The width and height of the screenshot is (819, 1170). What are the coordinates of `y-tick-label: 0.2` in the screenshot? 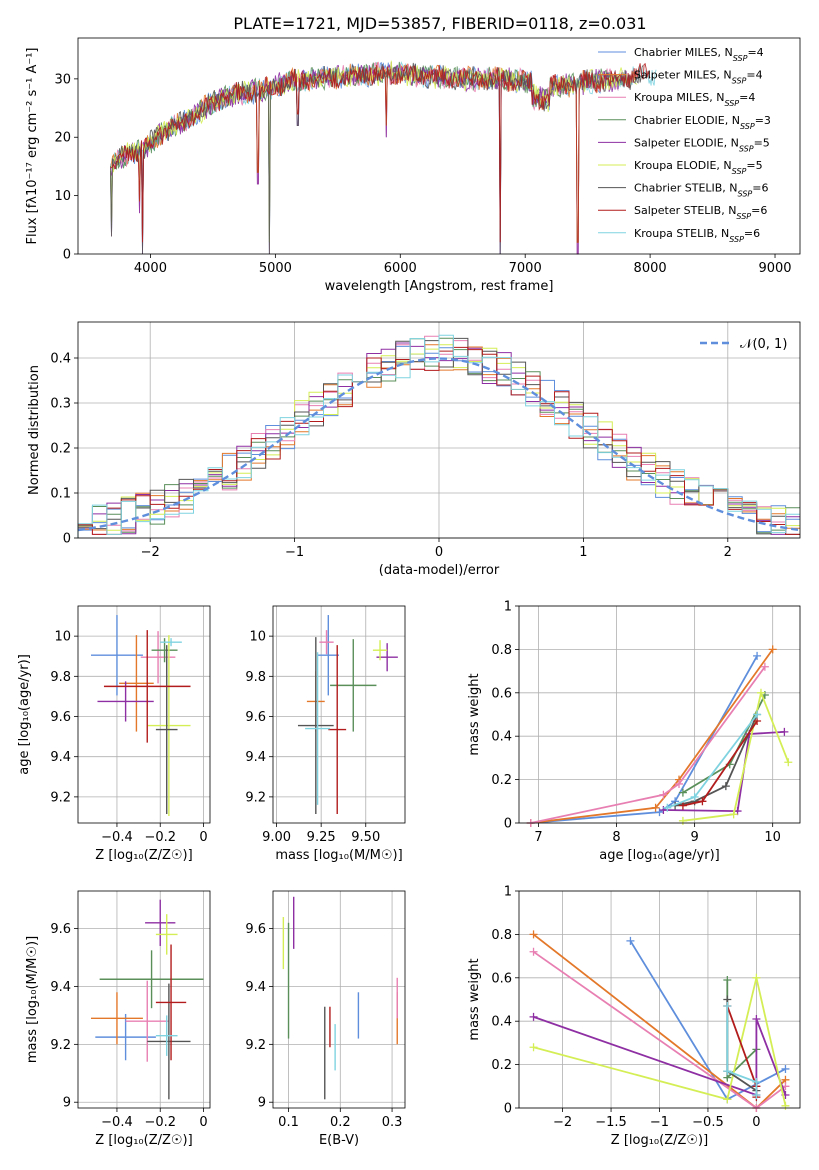 It's located at (501, 780).